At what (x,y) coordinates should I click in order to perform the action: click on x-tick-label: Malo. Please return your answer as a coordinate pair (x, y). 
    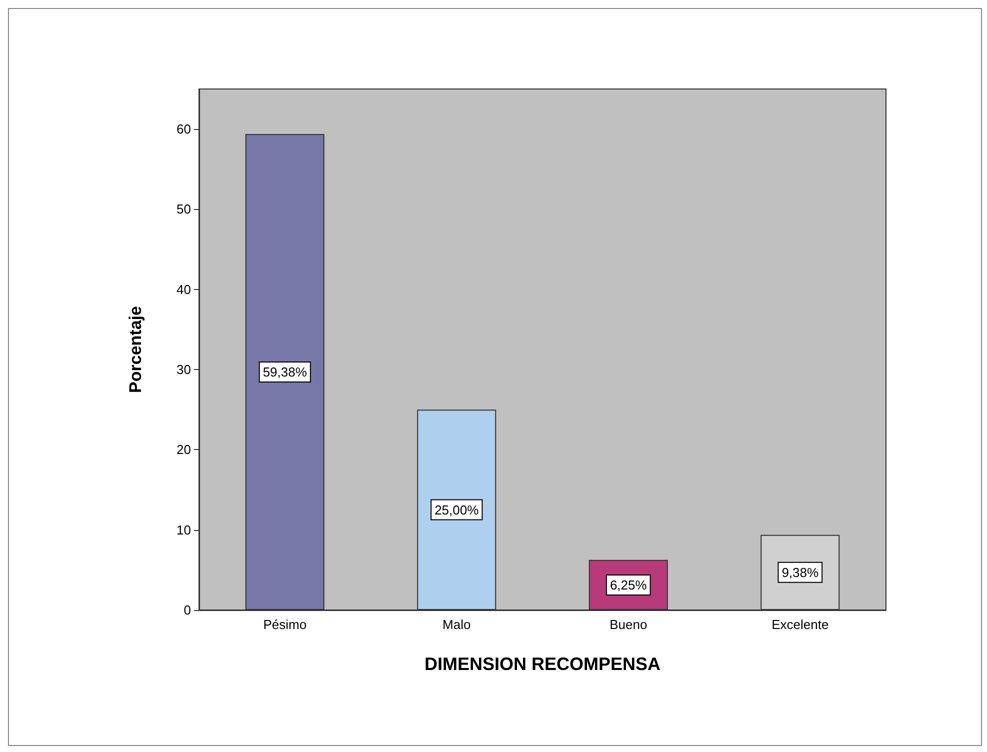
    Looking at the image, I should click on (456, 624).